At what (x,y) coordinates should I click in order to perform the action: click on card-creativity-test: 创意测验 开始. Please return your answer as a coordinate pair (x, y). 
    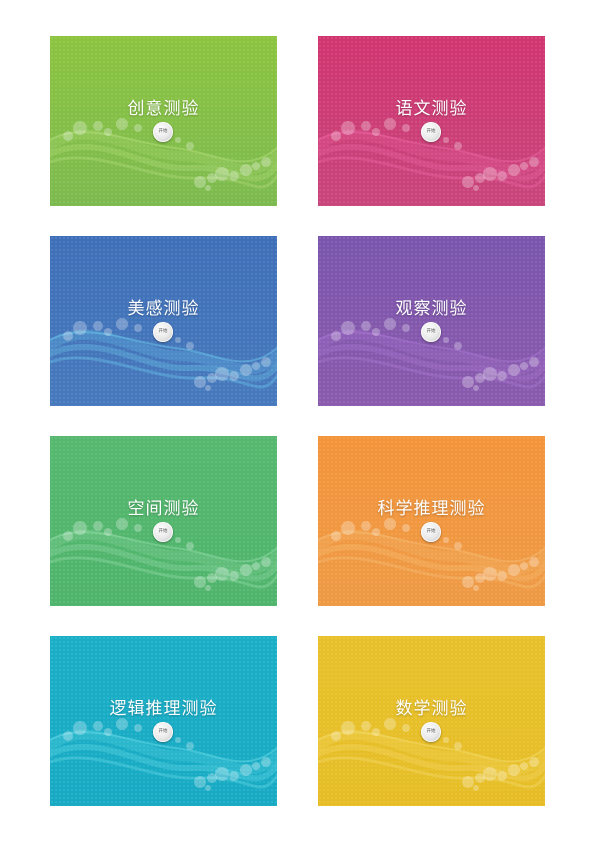
    Looking at the image, I should click on (163, 121).